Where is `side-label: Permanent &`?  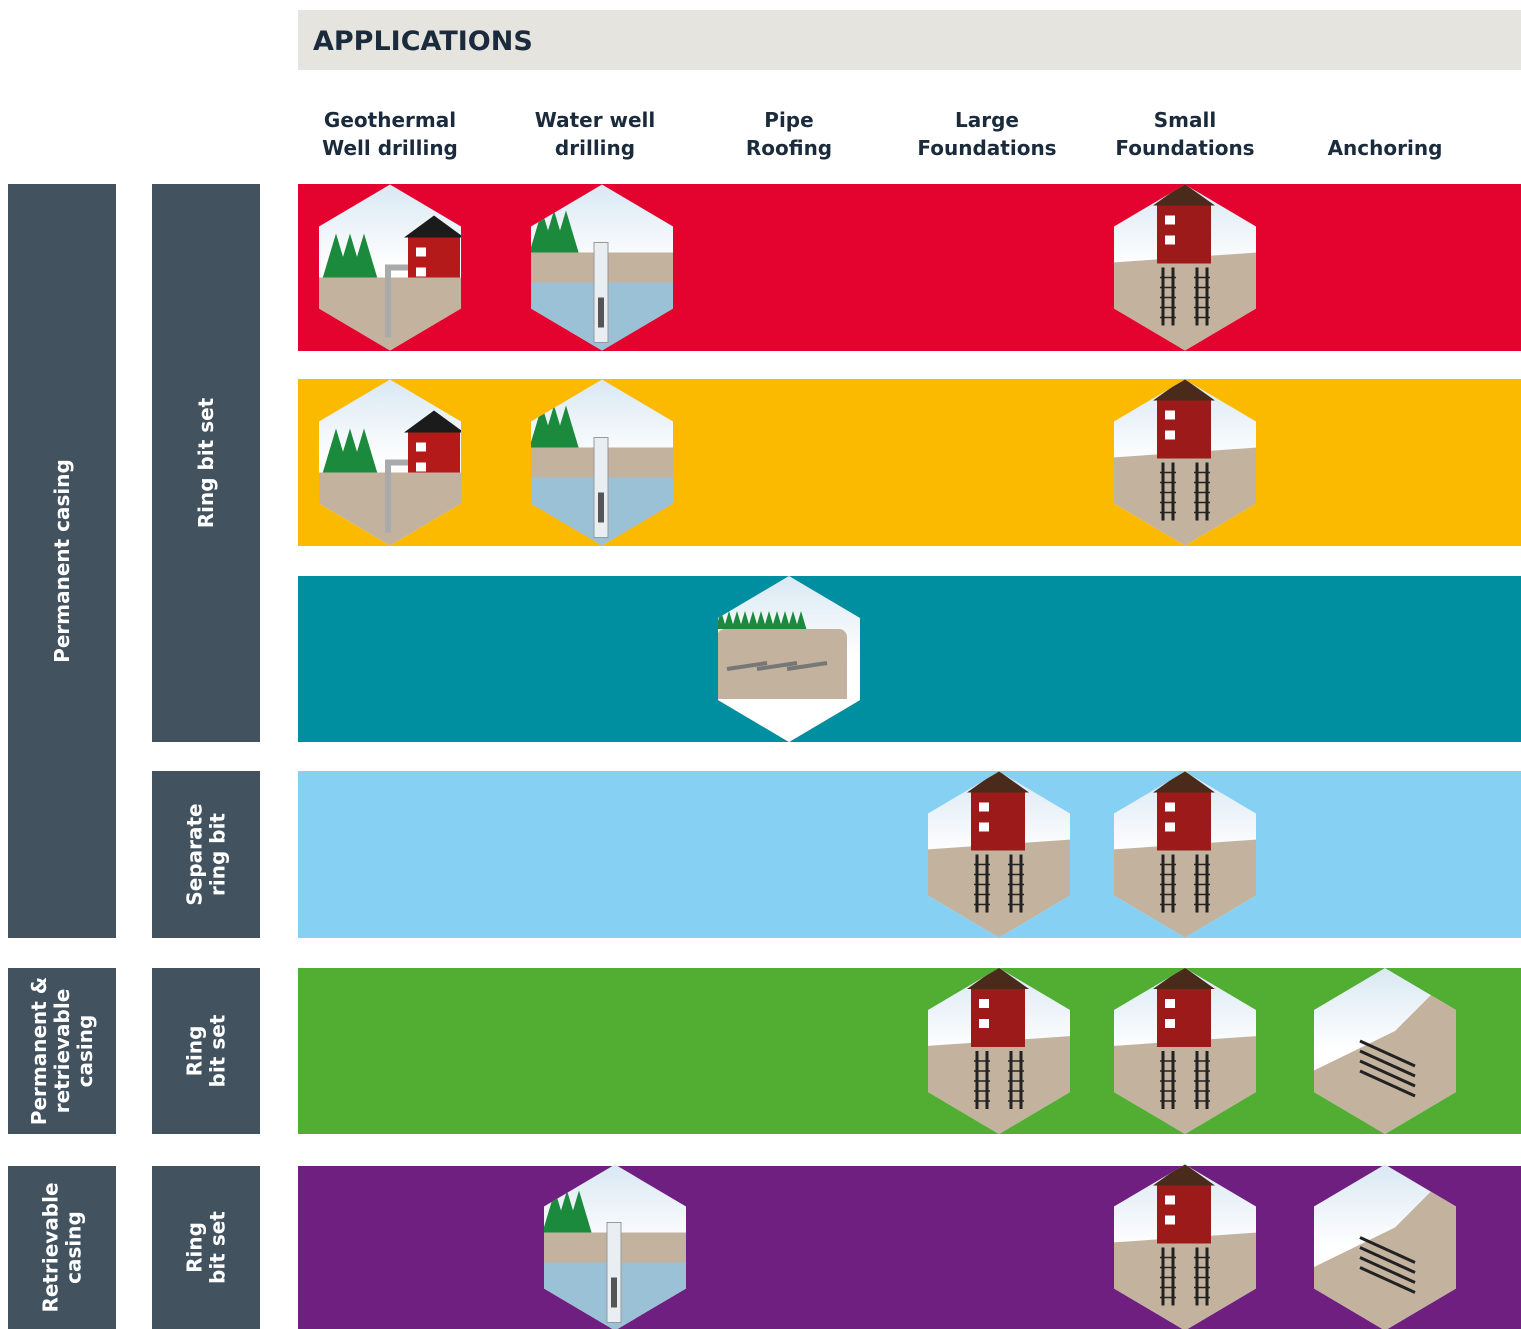
side-label: Permanent & is located at coordinates (39, 1051).